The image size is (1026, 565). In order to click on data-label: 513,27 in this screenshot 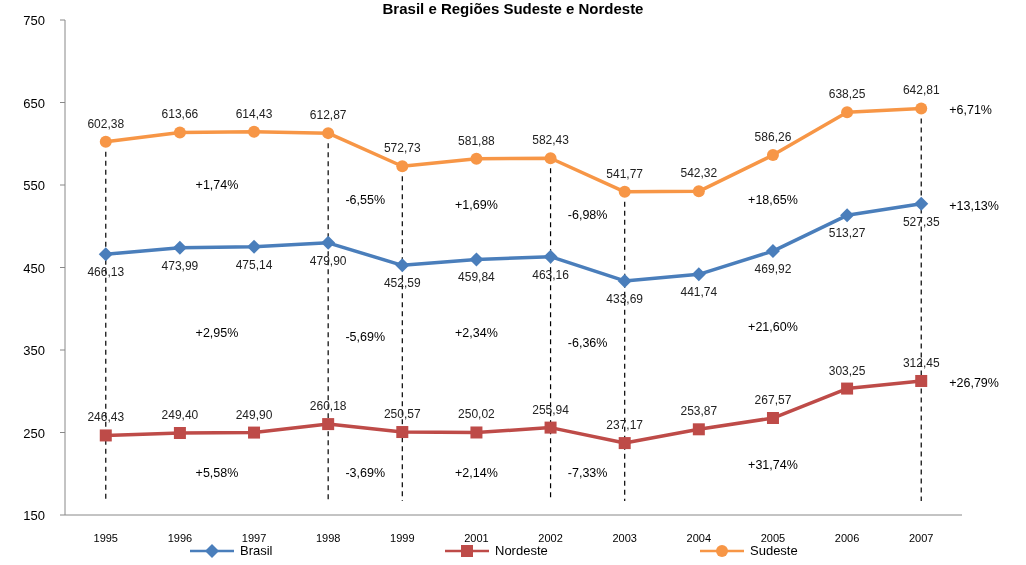, I will do `click(847, 233)`.